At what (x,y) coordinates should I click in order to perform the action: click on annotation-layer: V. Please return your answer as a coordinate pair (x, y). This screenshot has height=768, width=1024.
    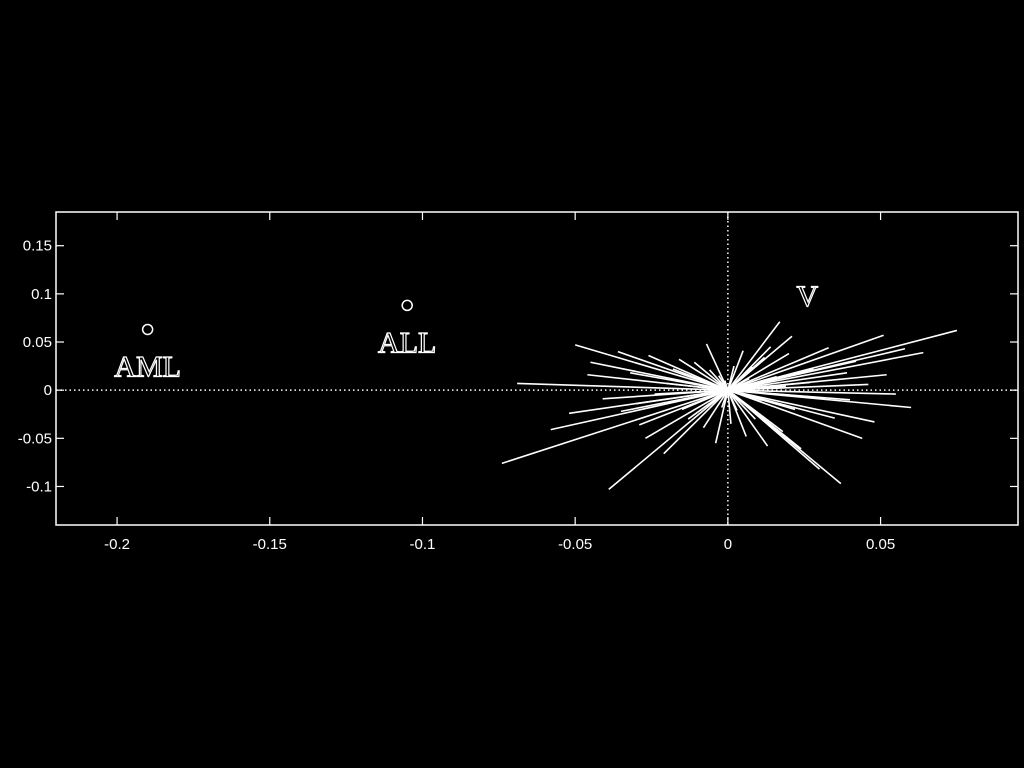
    Looking at the image, I should click on (807, 296).